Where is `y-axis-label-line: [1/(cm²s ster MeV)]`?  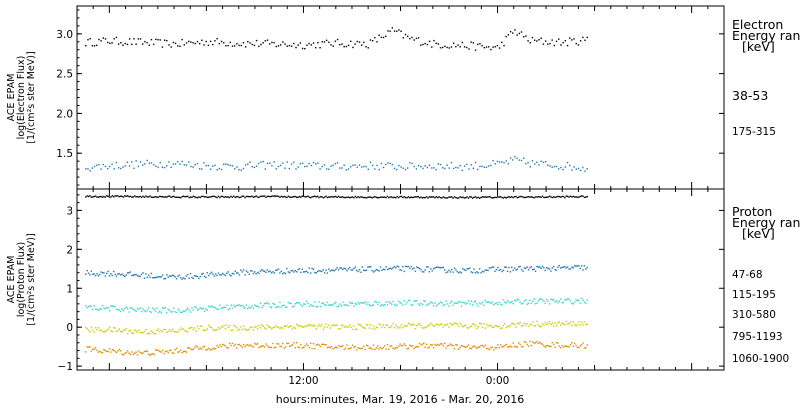 y-axis-label-line: [1/(cm²s ster MeV)] is located at coordinates (31, 97).